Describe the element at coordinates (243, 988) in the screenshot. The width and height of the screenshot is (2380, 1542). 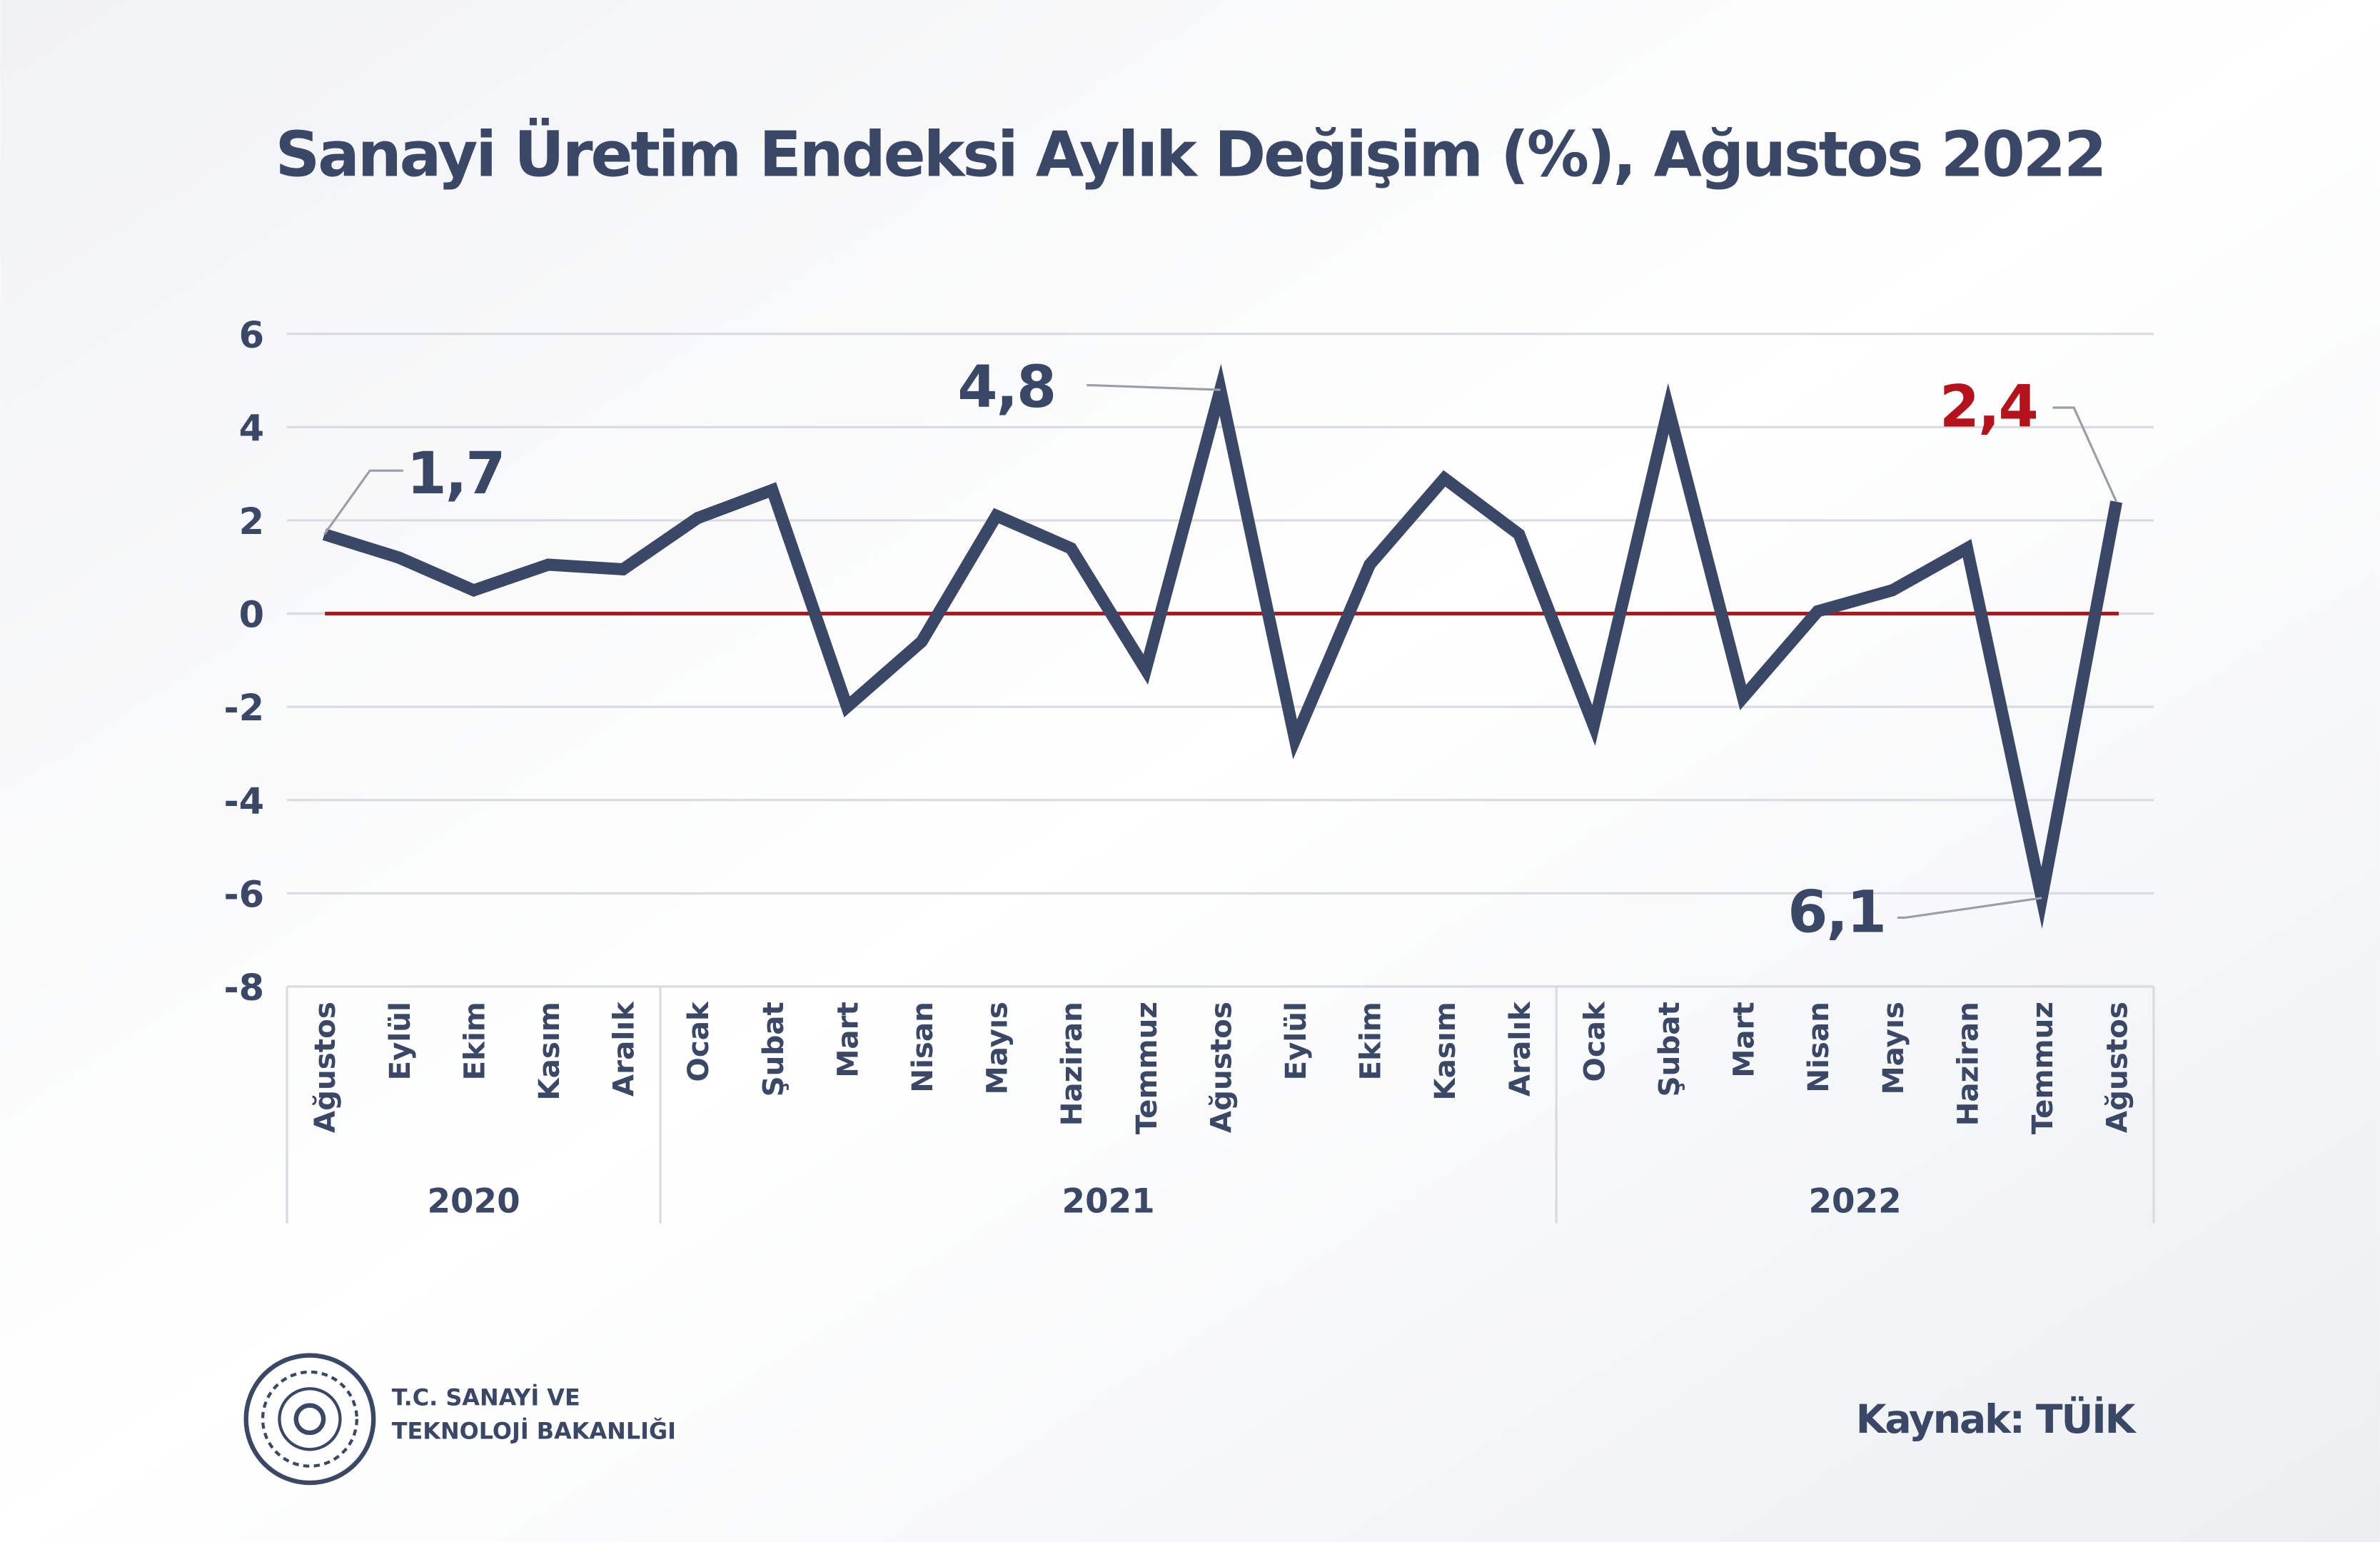
I see `y-tick-label: -8` at that location.